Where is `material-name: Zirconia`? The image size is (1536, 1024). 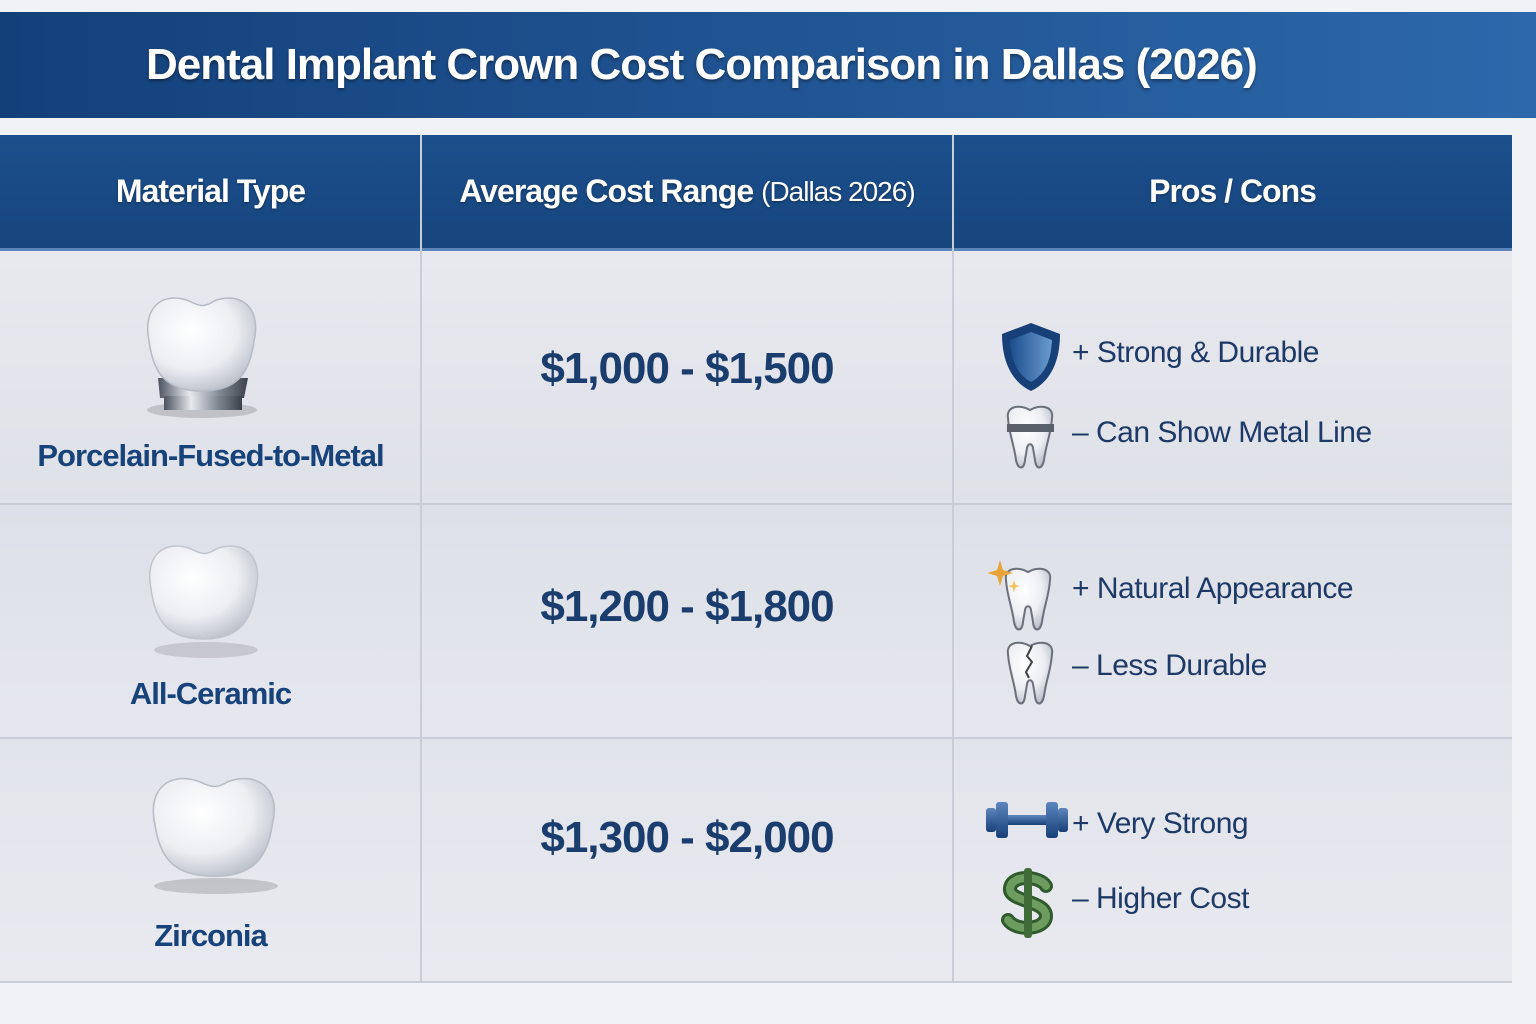
material-name: Zirconia is located at coordinates (211, 935).